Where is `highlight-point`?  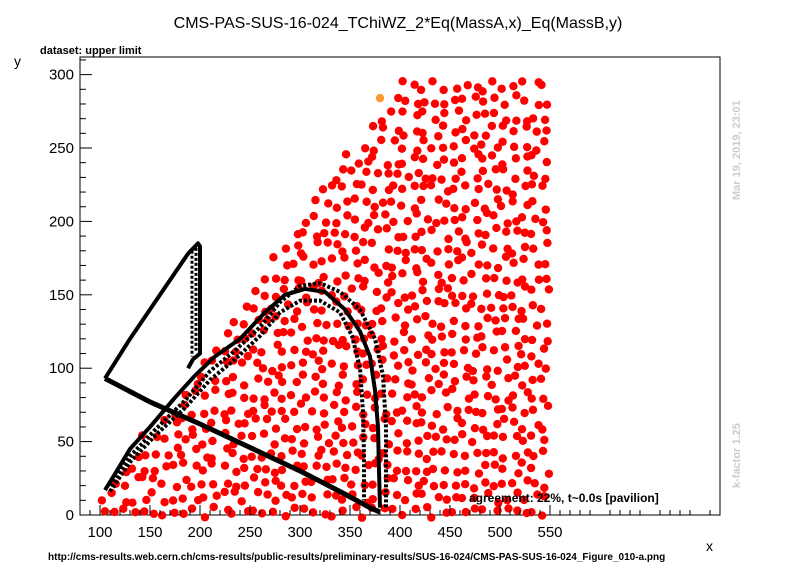 highlight-point is located at coordinates (380, 98).